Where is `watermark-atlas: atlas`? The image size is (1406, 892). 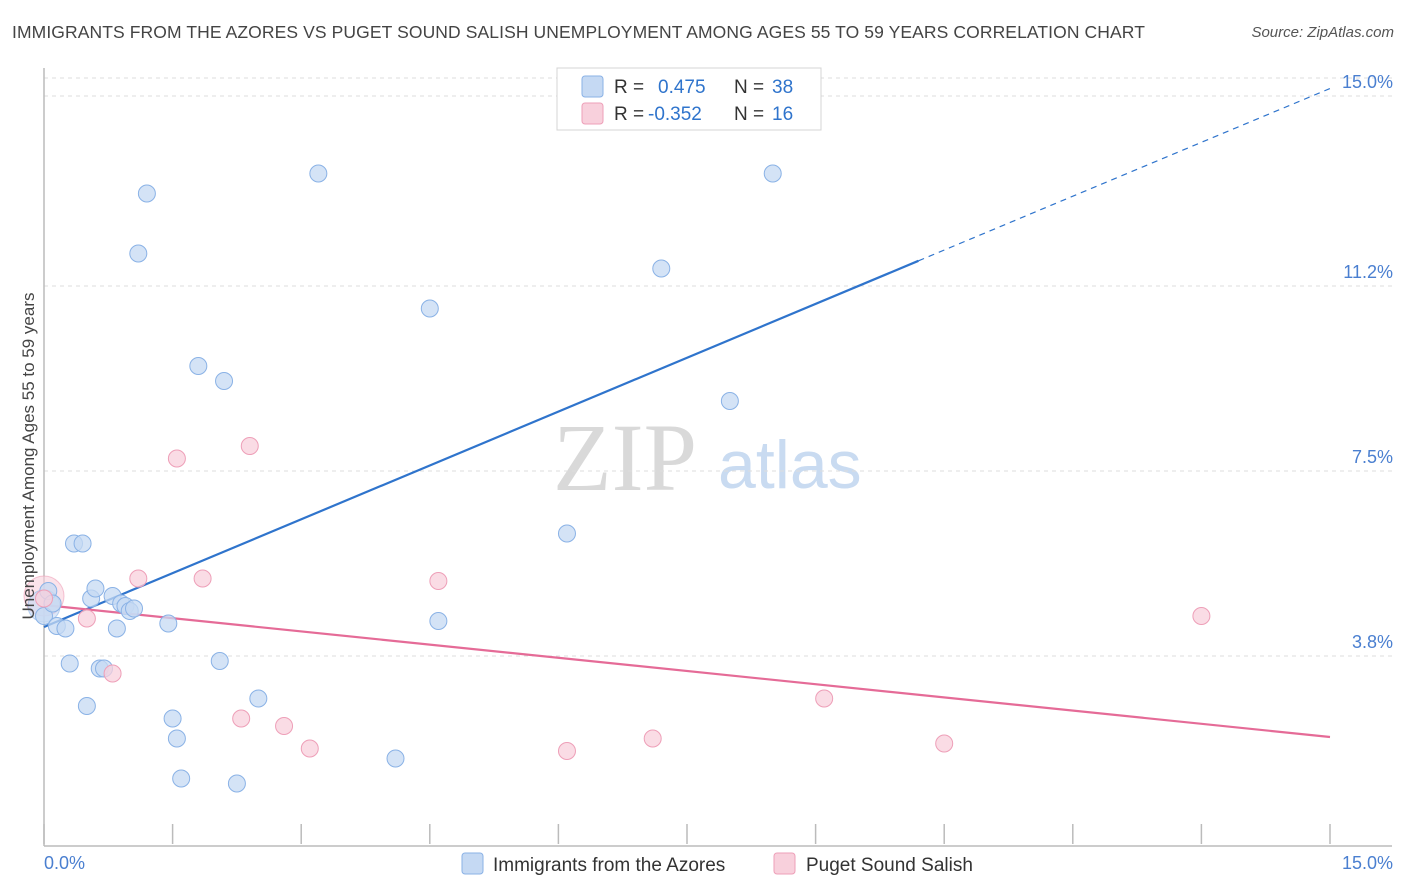 watermark-atlas: atlas is located at coordinates (790, 465).